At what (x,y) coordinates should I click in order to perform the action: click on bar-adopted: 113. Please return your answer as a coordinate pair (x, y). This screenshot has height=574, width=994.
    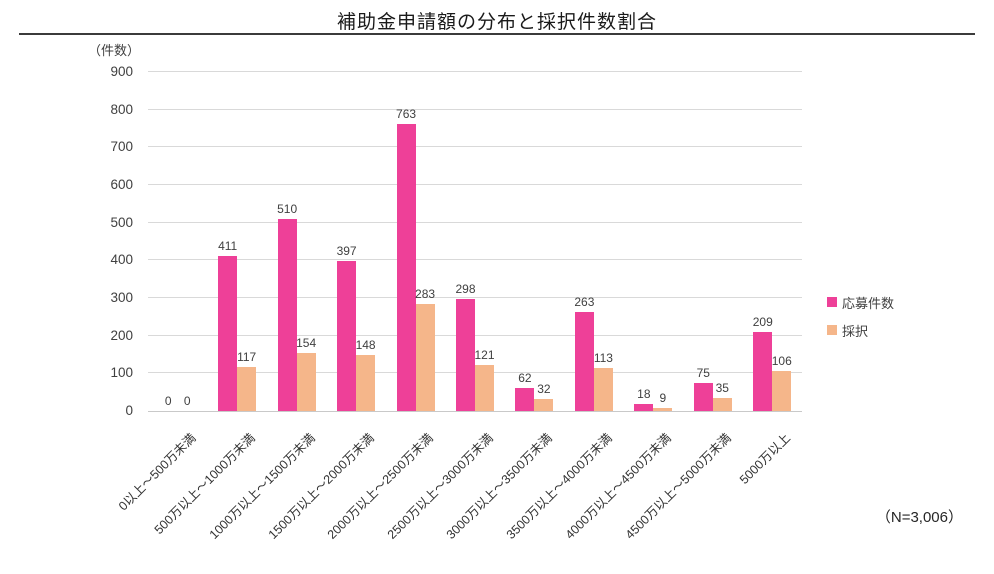
    Looking at the image, I should click on (603, 381).